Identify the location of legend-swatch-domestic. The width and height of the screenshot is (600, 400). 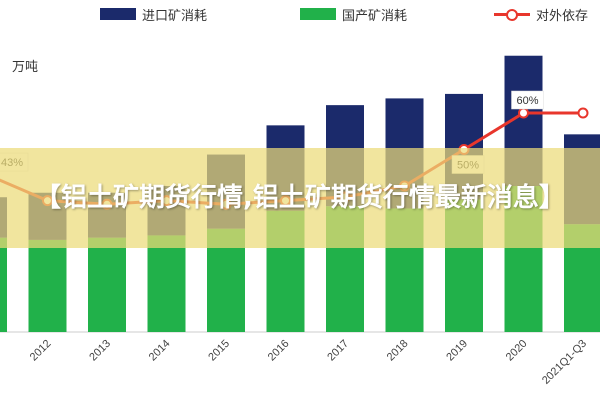
(318, 14).